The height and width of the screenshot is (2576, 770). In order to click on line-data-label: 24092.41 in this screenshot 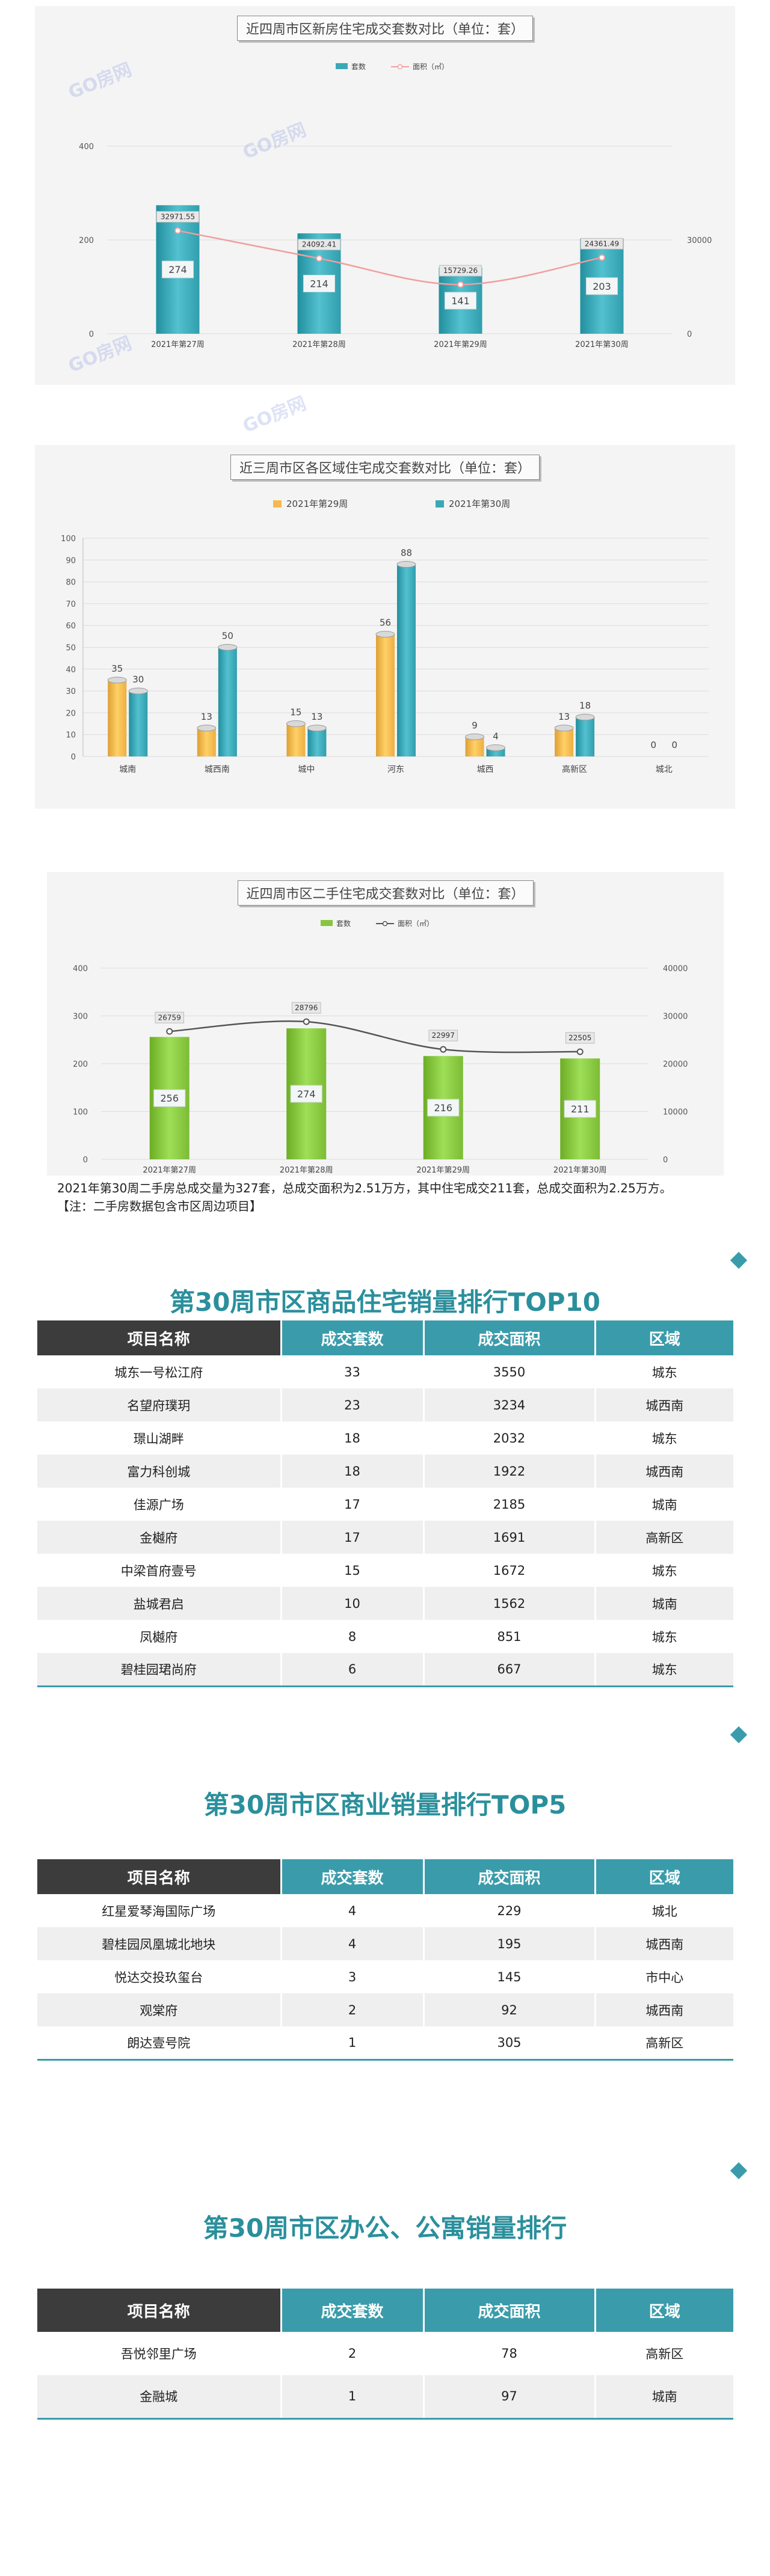, I will do `click(319, 245)`.